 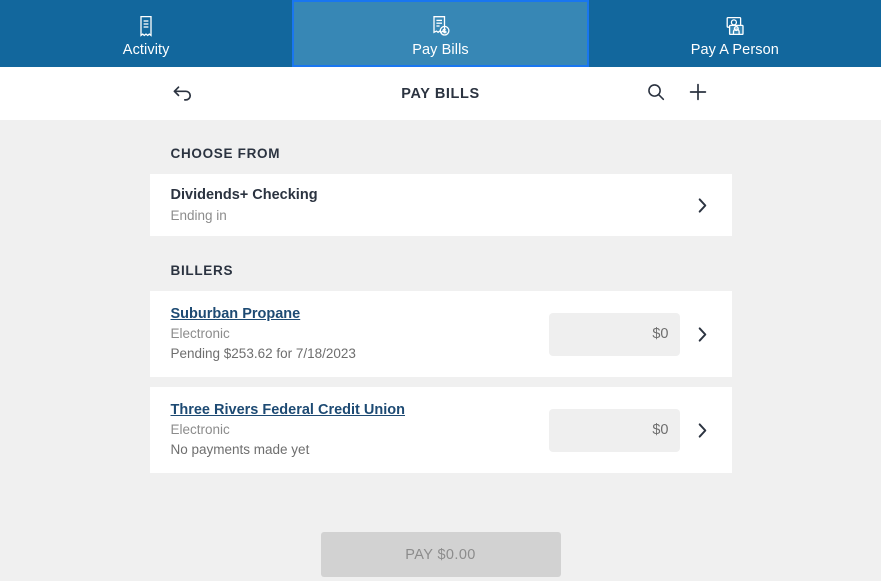 I want to click on receipt-icon, so click(x=146, y=26).